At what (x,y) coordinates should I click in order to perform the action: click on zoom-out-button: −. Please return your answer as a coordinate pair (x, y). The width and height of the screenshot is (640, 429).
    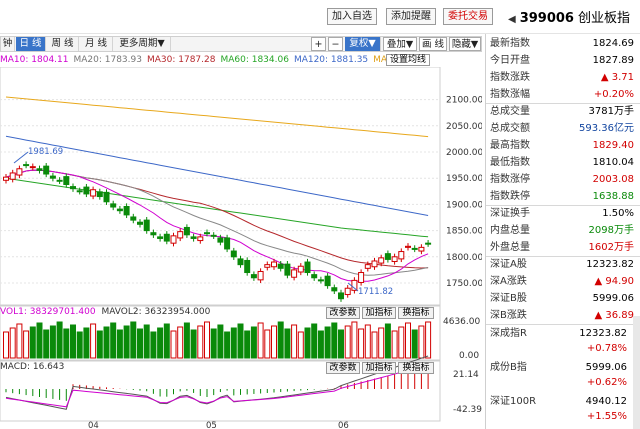
    Looking at the image, I should click on (335, 44).